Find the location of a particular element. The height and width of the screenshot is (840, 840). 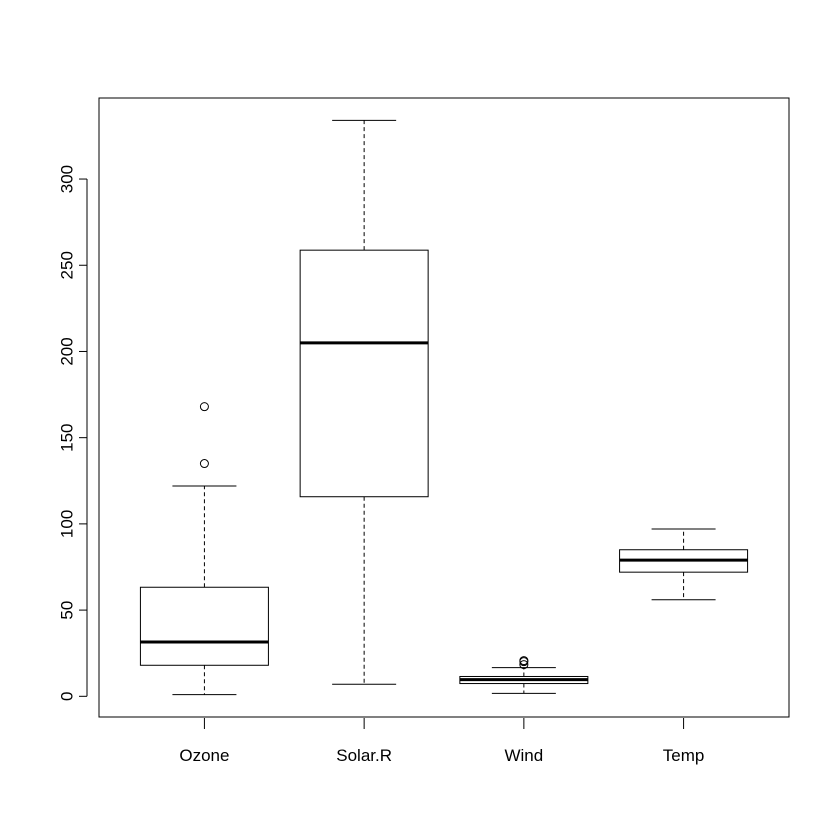

x-tick-label: Ozone is located at coordinates (204, 755).